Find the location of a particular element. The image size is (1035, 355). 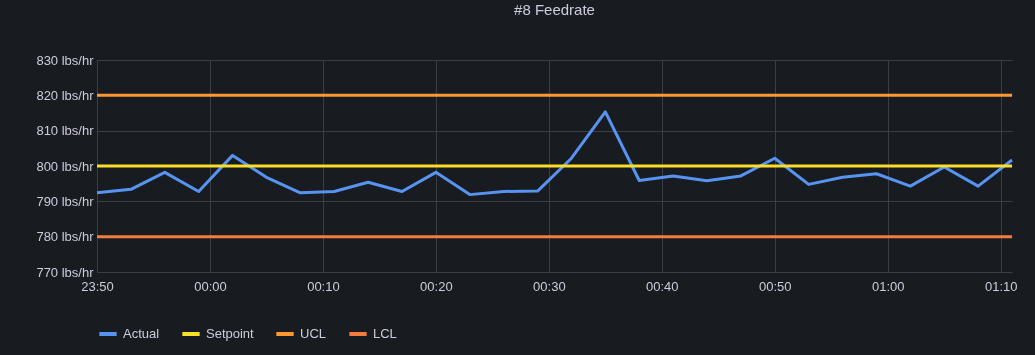

y-tick-label: 800 lbs/hr is located at coordinates (65, 166).